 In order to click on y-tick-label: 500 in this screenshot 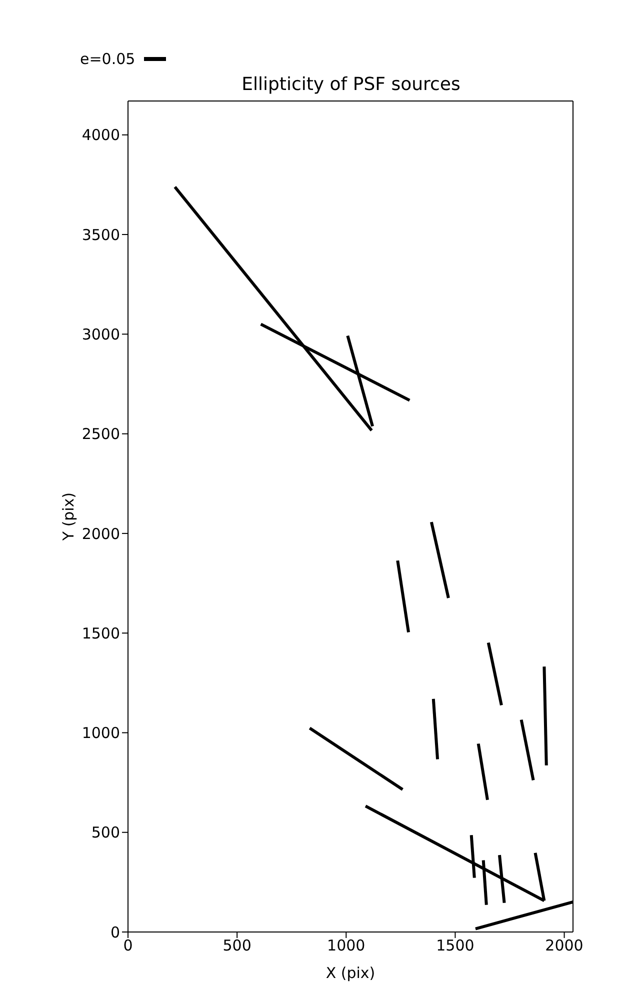, I will do `click(105, 833)`.